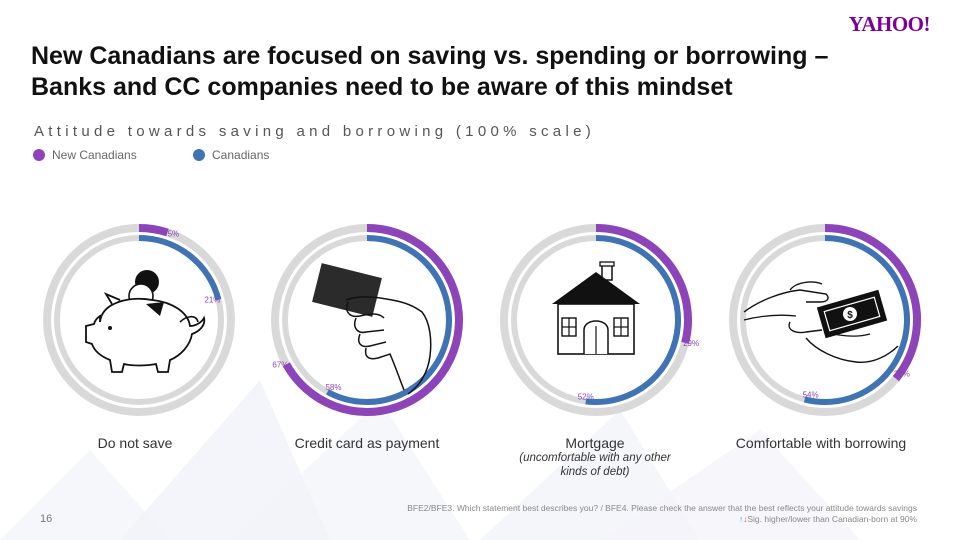 This screenshot has width=960, height=540. What do you see at coordinates (39, 155) in the screenshot?
I see `legend-dot-new-canadians` at bounding box center [39, 155].